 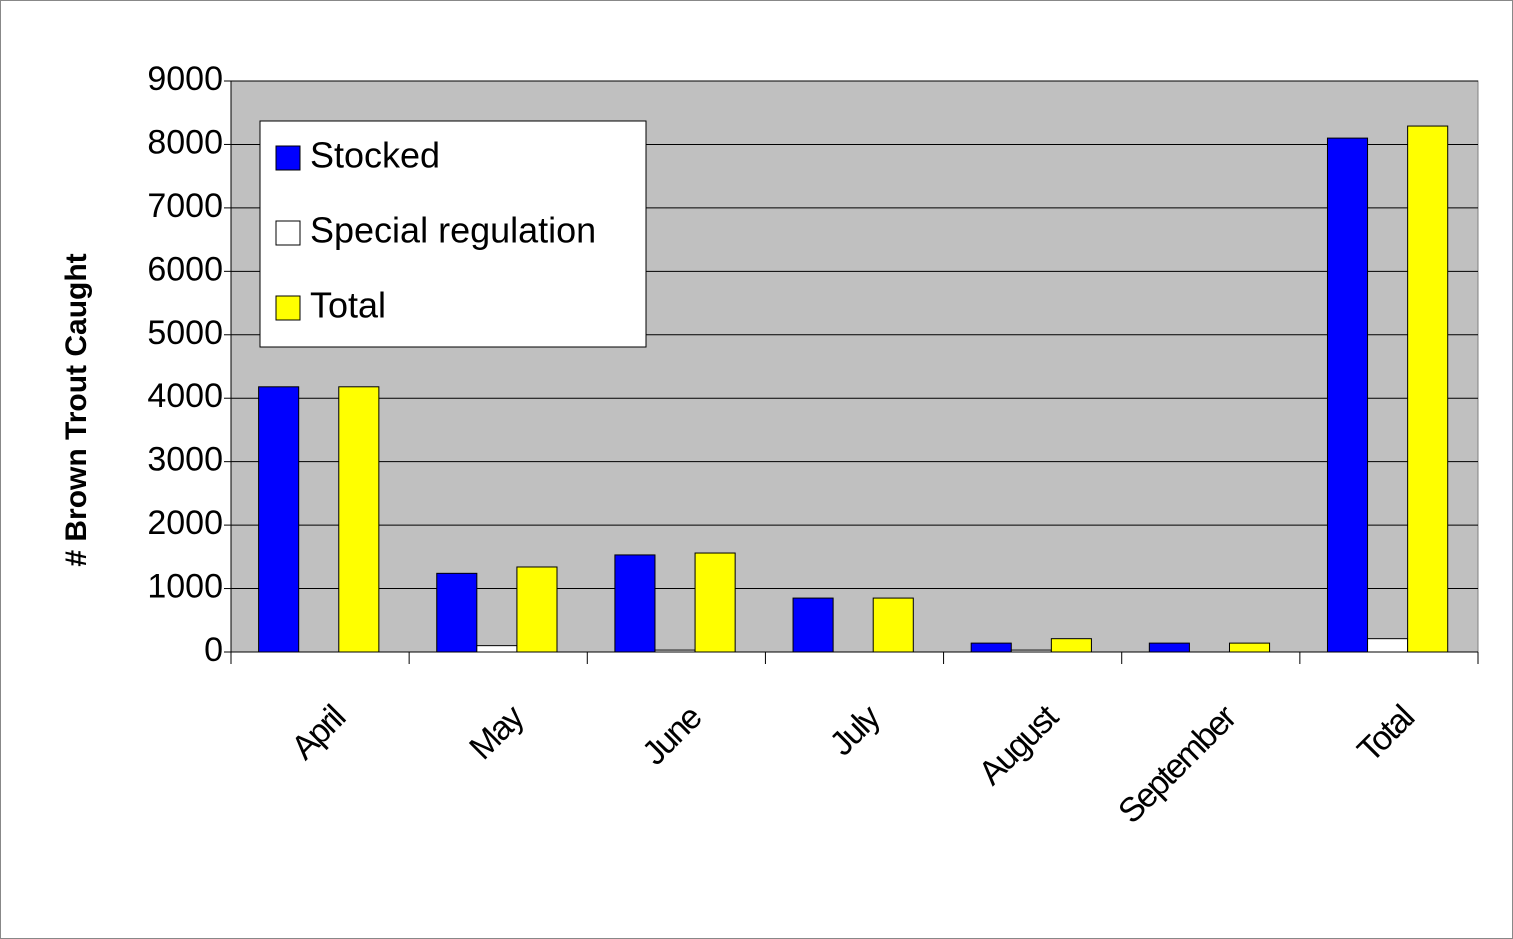 What do you see at coordinates (185, 333) in the screenshot?
I see `y-tick-label: 5000` at bounding box center [185, 333].